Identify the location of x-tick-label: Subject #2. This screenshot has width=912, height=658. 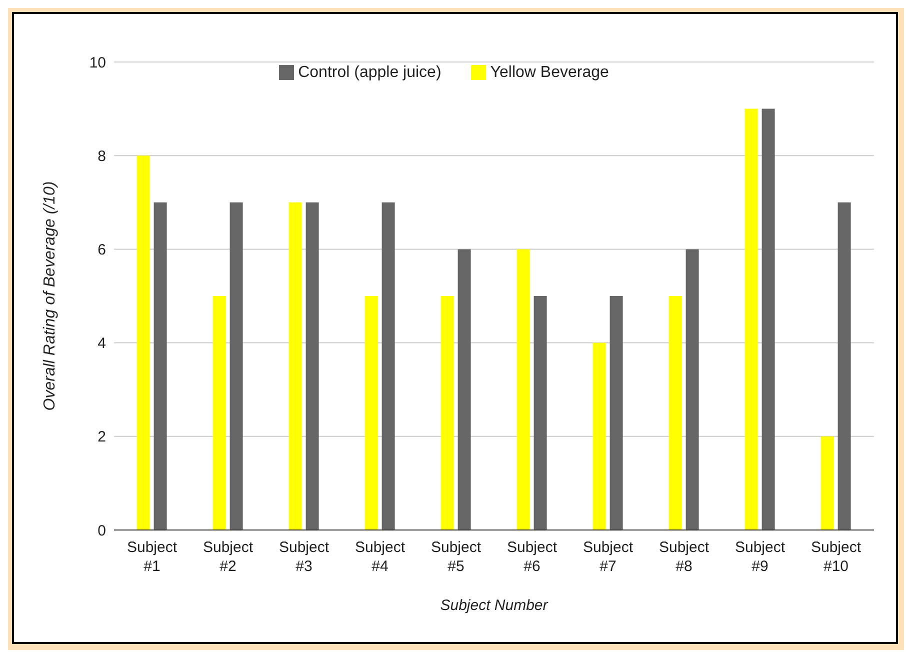
(228, 557).